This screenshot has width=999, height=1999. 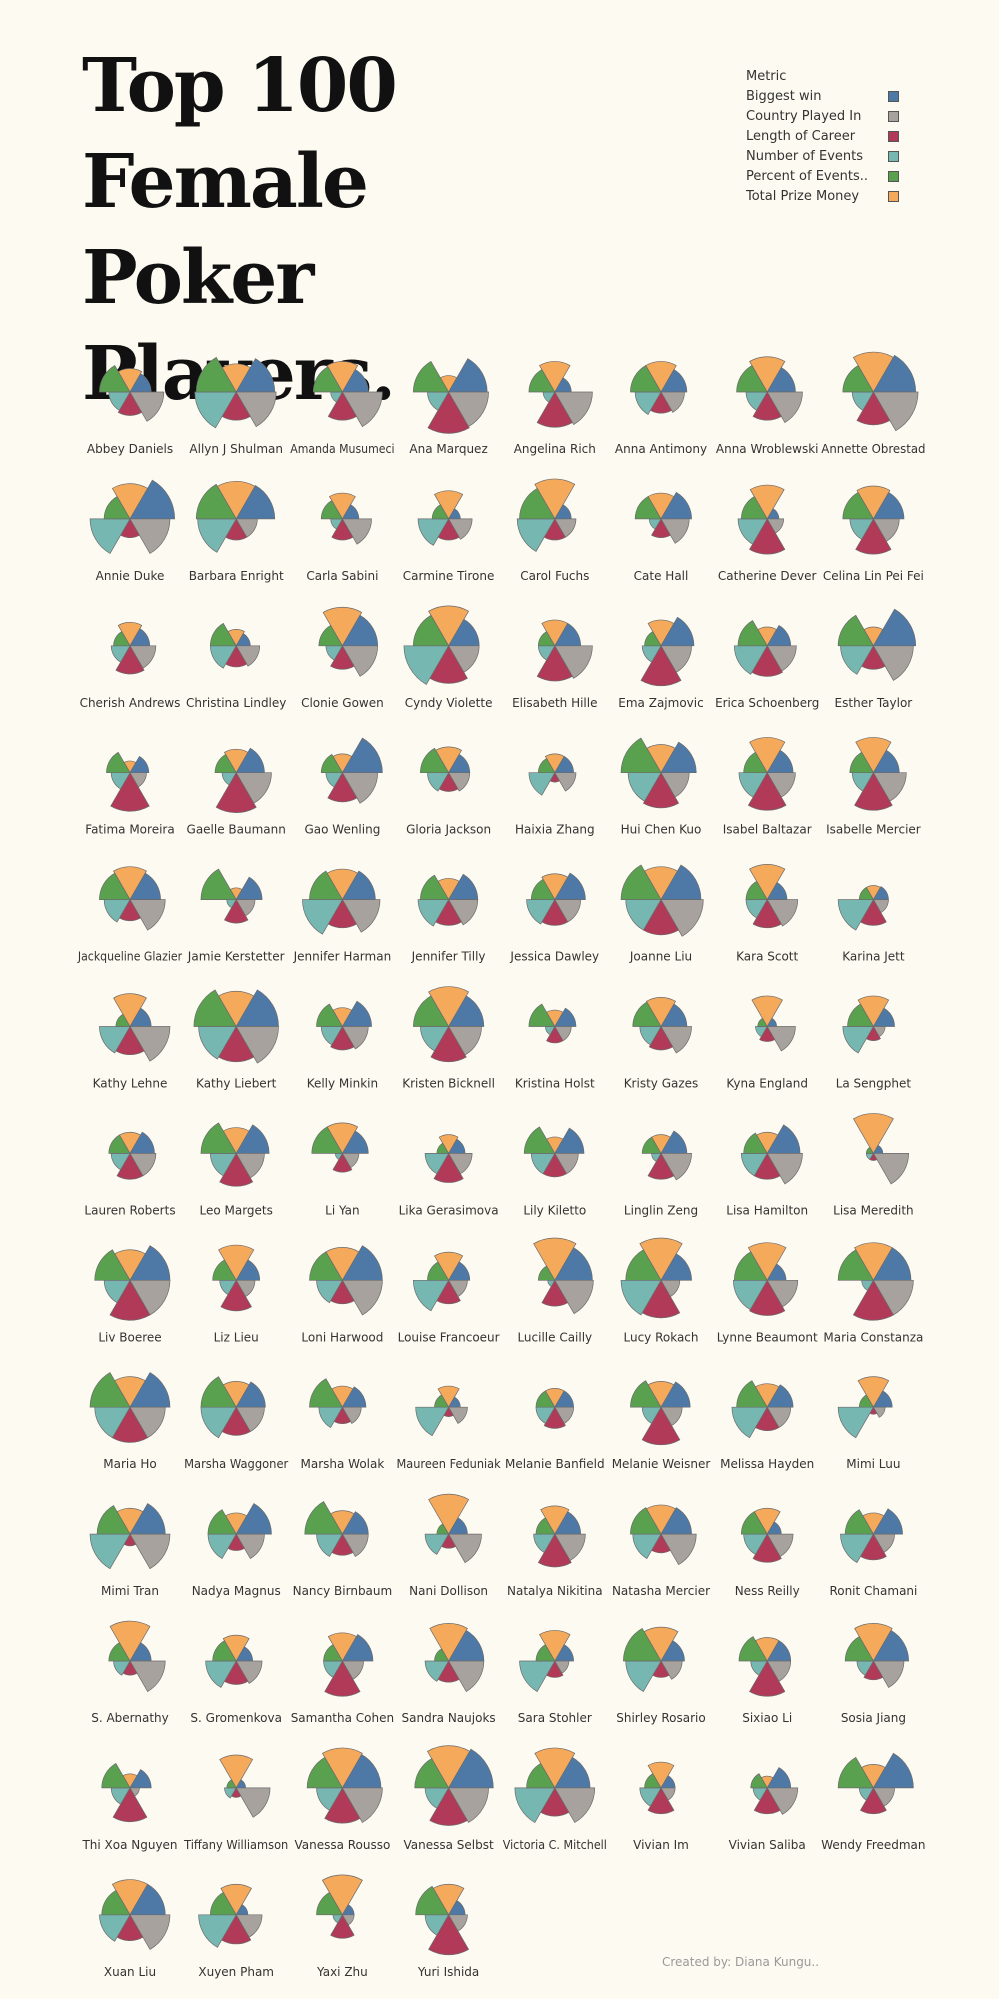 I want to click on player-chart: Catherine Dever, so click(x=767, y=533).